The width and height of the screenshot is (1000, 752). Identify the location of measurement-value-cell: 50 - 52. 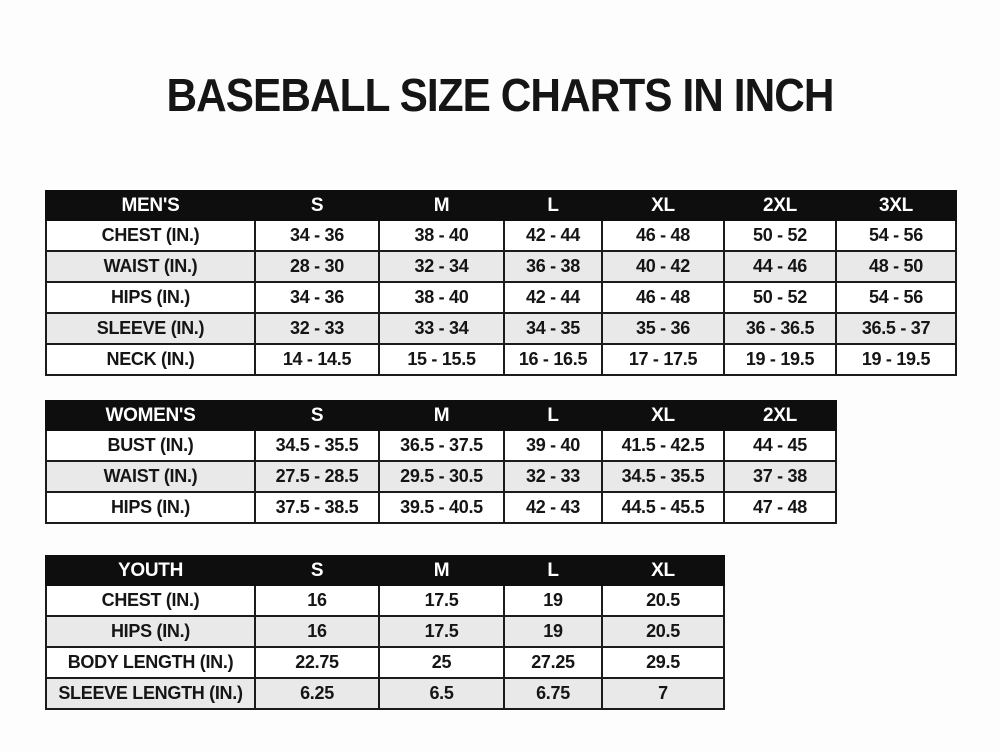
(780, 235).